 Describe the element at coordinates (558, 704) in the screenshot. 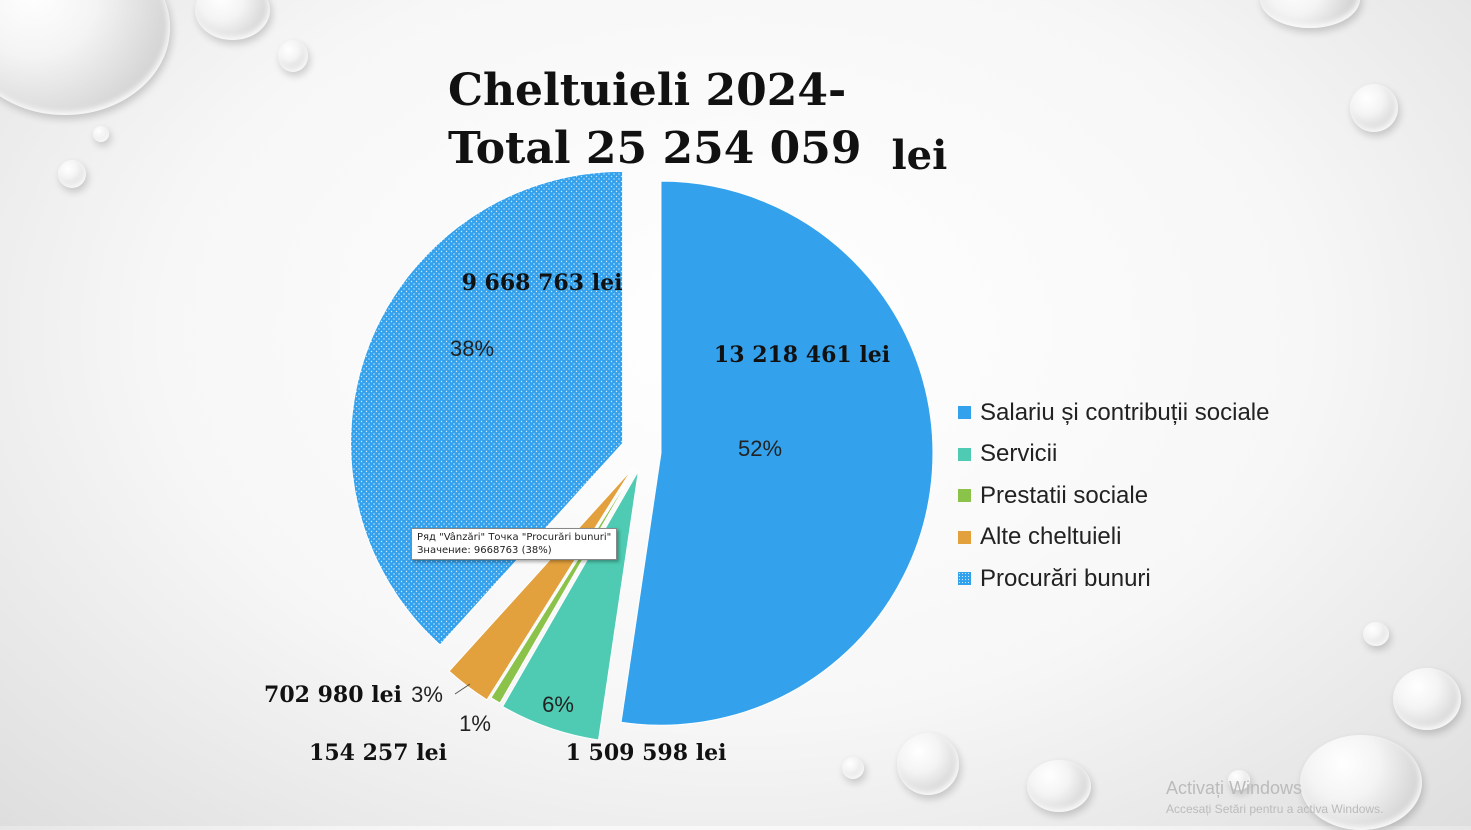

I see `percent-label-servicii: 6%` at that location.